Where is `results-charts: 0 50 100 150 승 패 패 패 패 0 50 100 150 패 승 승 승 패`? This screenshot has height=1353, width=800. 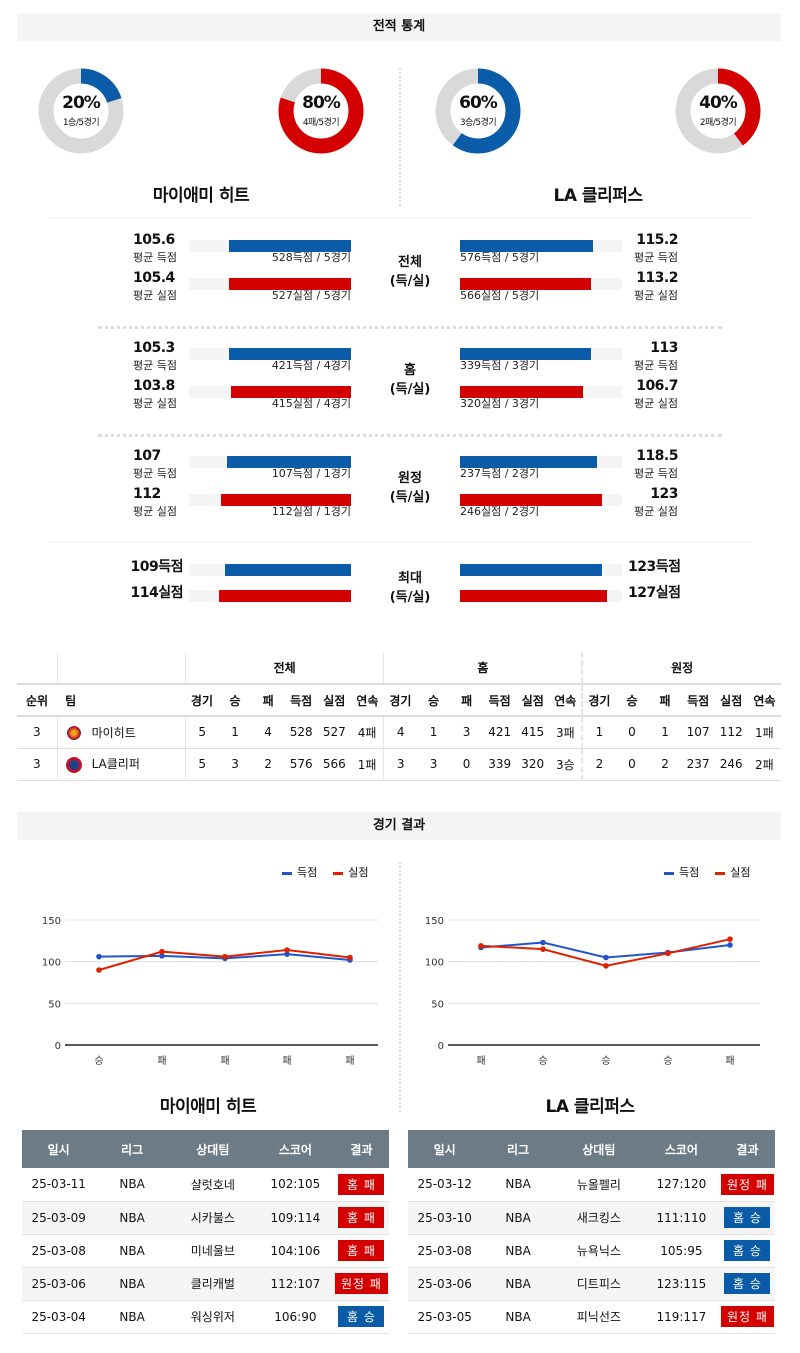
results-charts: 0 50 100 150 승 패 패 패 패 0 50 100 150 패 승 승 승 패 is located at coordinates (401, 991).